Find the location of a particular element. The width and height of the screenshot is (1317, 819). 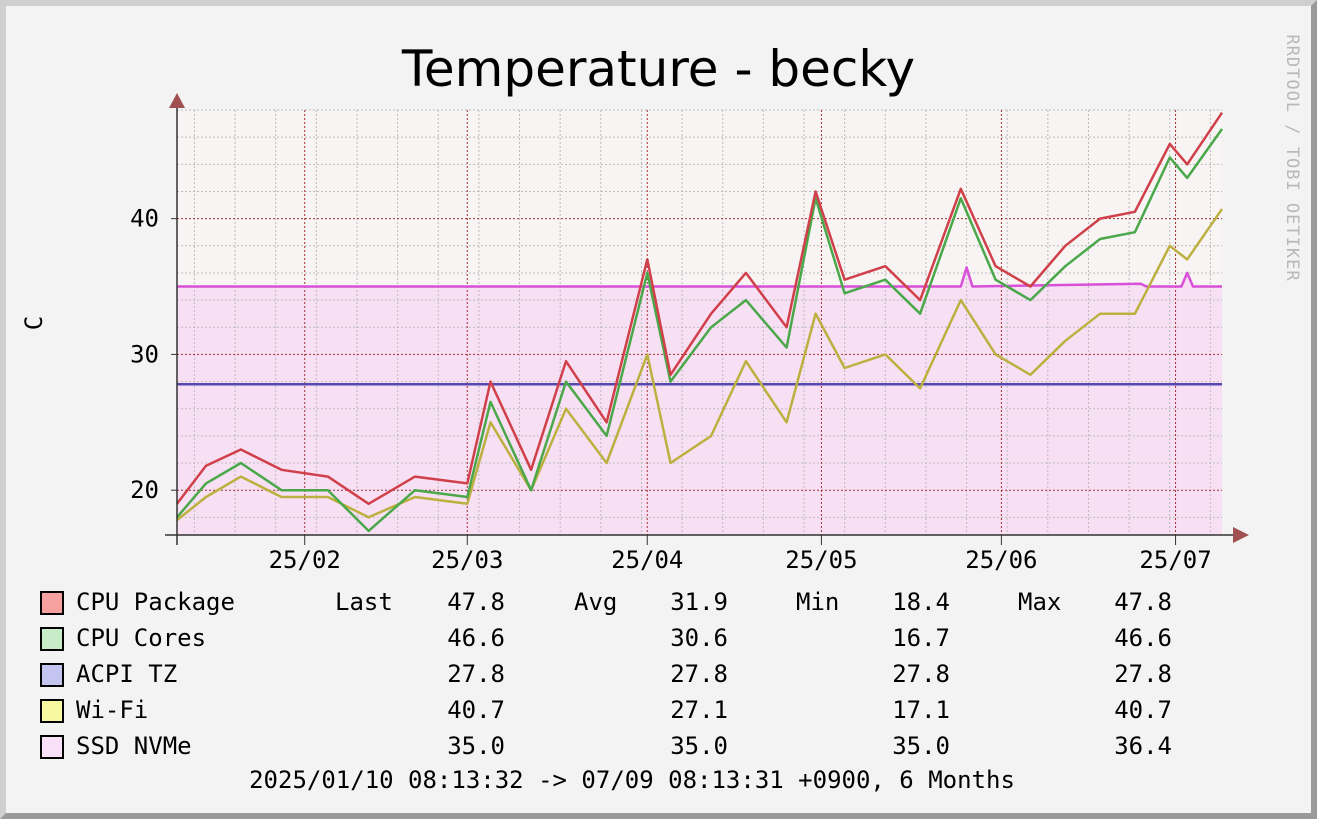

legend-stat-last: 46.6 is located at coordinates (476, 638).